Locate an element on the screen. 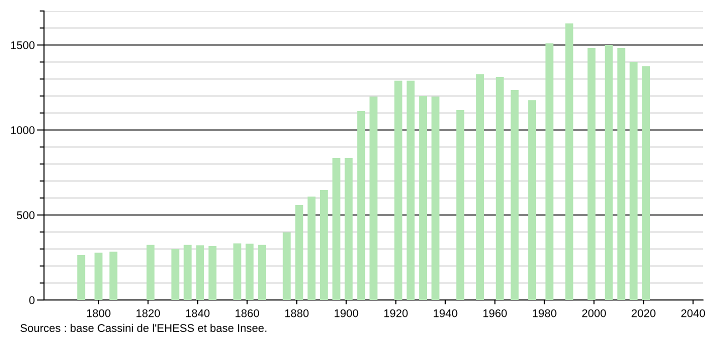  x-tick-label: 2000 is located at coordinates (594, 313).